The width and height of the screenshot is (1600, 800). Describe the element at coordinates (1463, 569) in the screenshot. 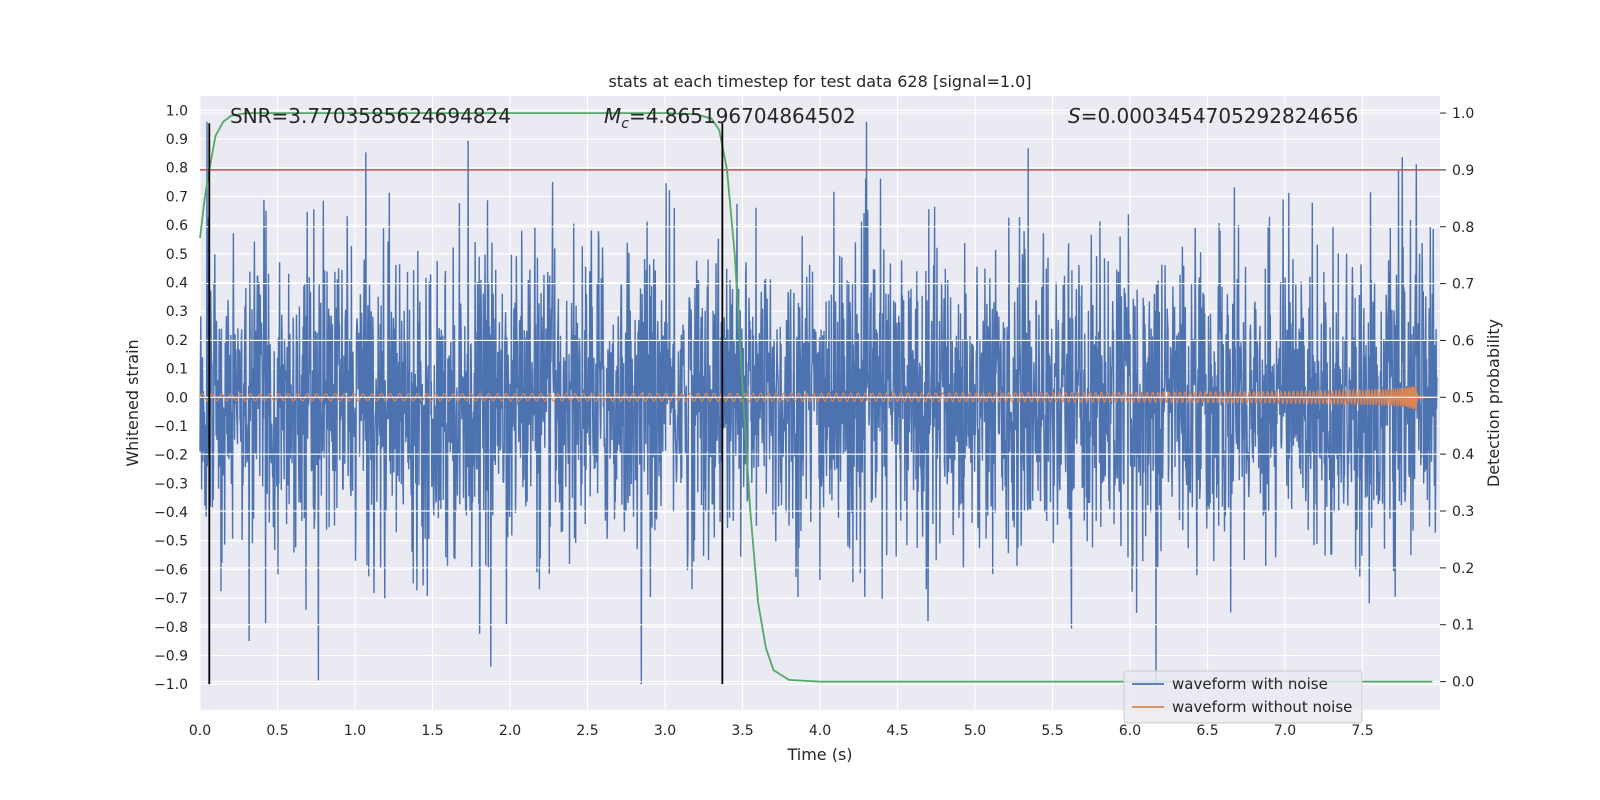

I see `y-tick-label-right: 0.2` at that location.